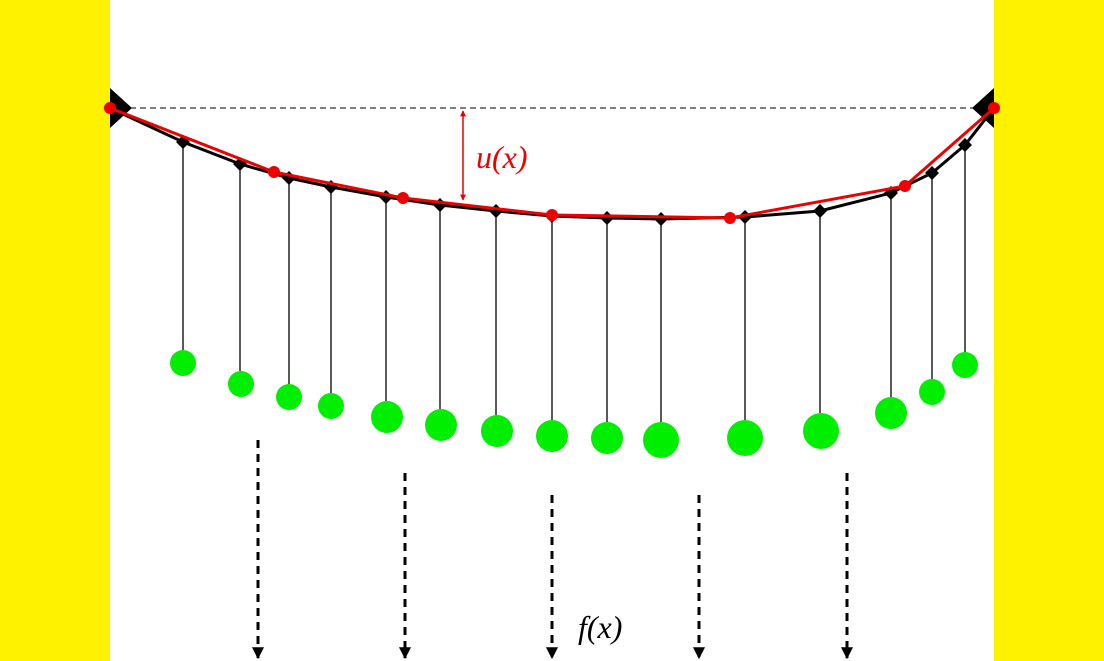 This screenshot has height=661, width=1104. I want to click on approx-nodes, so click(552, 163).